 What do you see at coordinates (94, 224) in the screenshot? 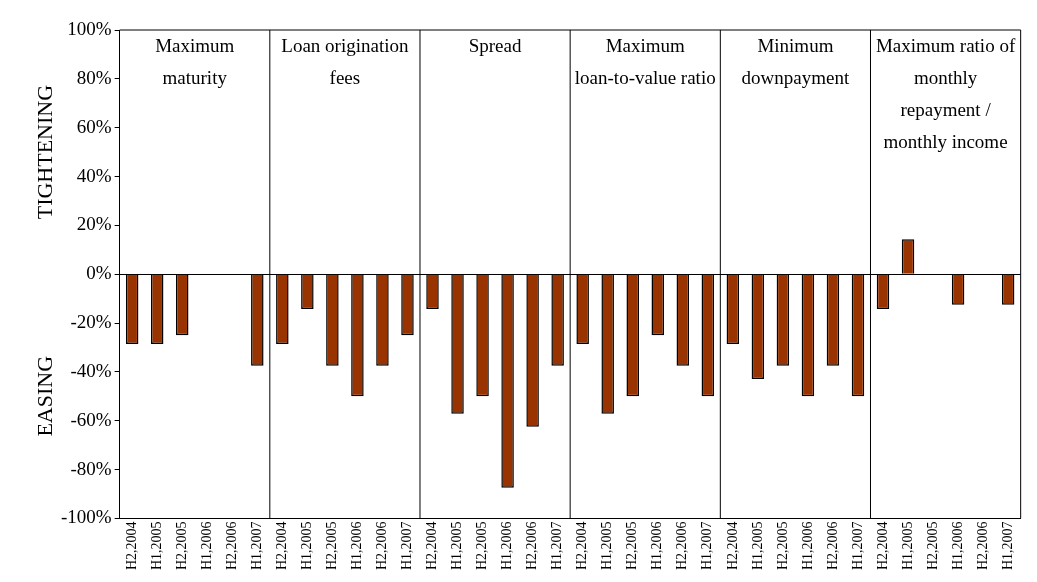
I see `y-tick-label: 20%` at bounding box center [94, 224].